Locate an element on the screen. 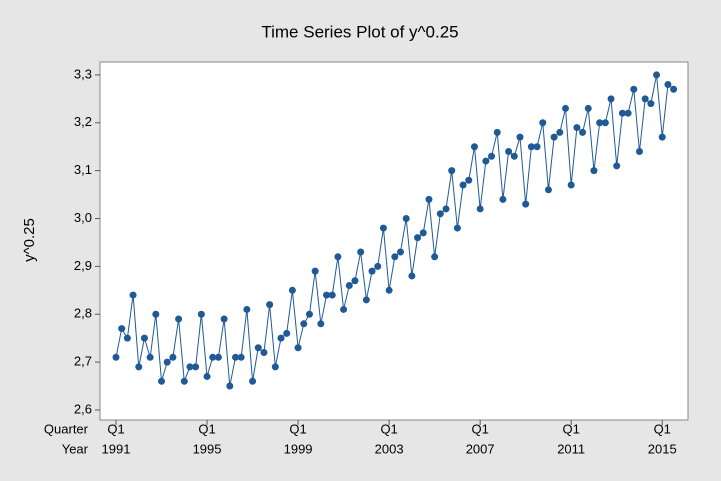 Image resolution: width=721 pixels, height=481 pixels. x-tick-label: 2015 is located at coordinates (662, 448).